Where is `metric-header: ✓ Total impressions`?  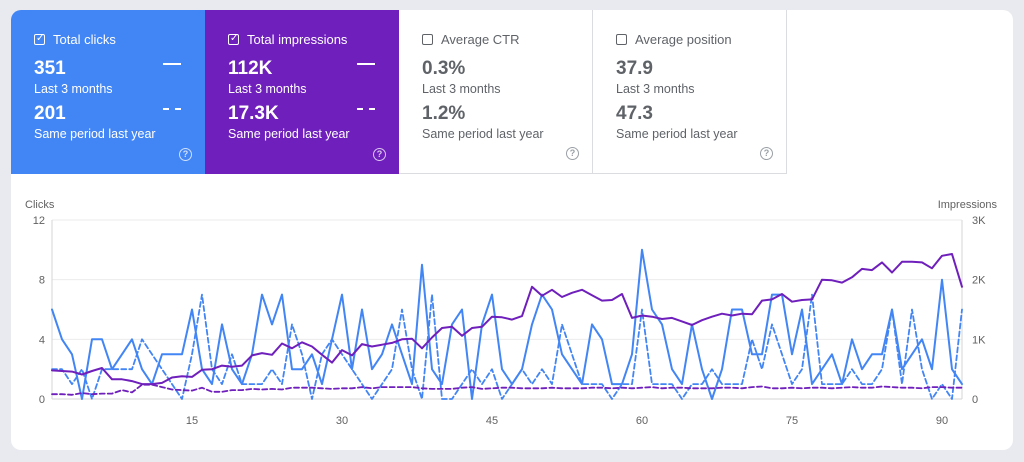 metric-header: ✓ Total impressions is located at coordinates (313, 39).